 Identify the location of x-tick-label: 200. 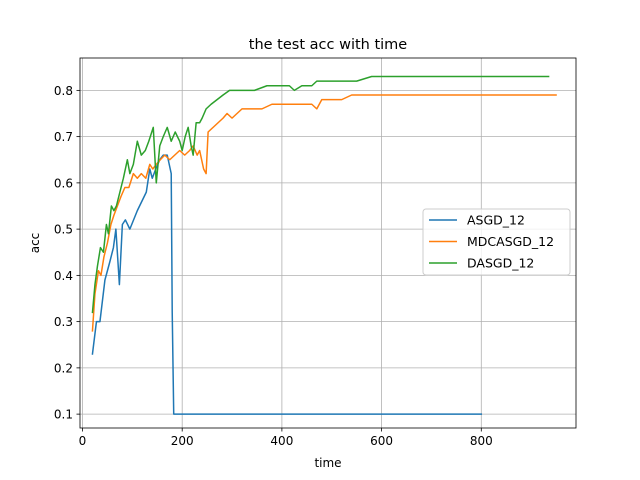
(182, 441).